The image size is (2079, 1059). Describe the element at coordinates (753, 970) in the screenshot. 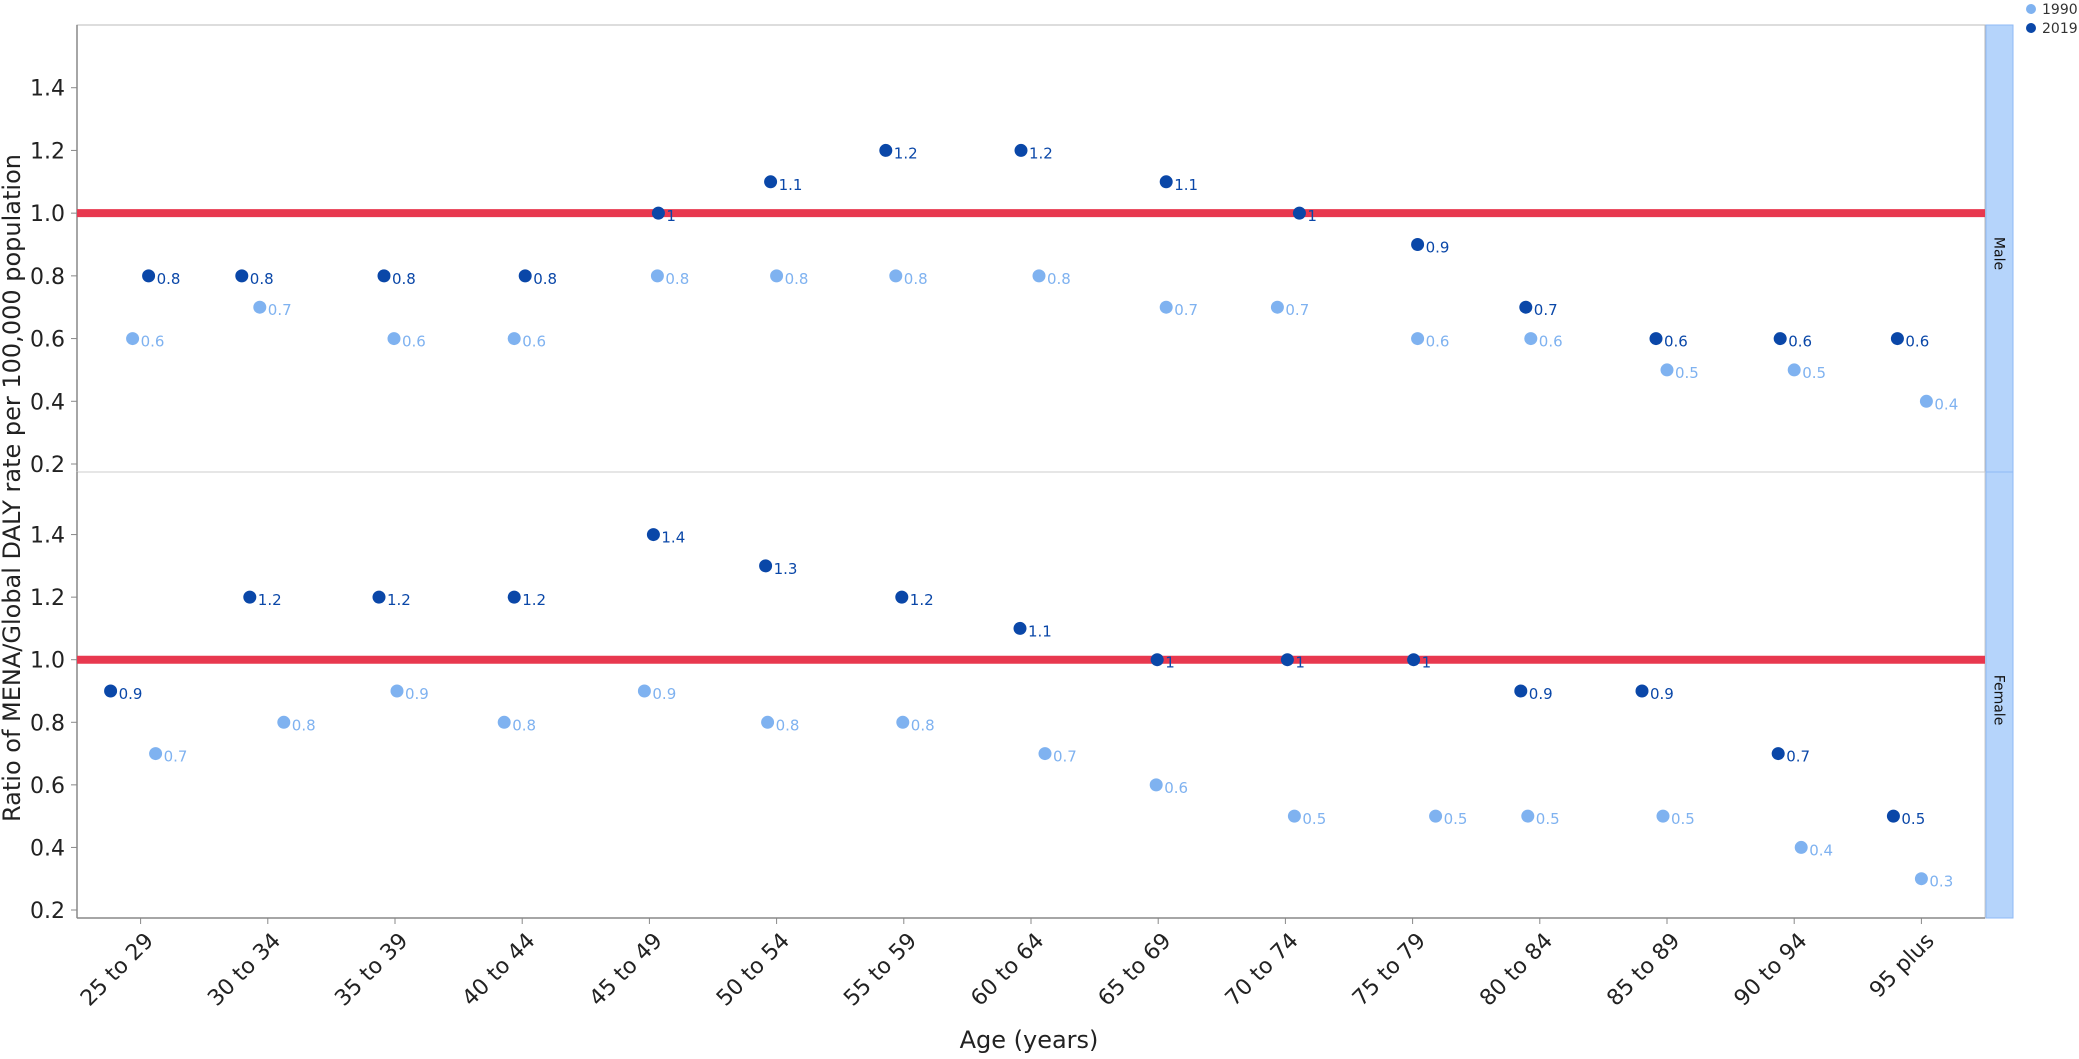

I see `x-tick-label: 50 to 54` at that location.